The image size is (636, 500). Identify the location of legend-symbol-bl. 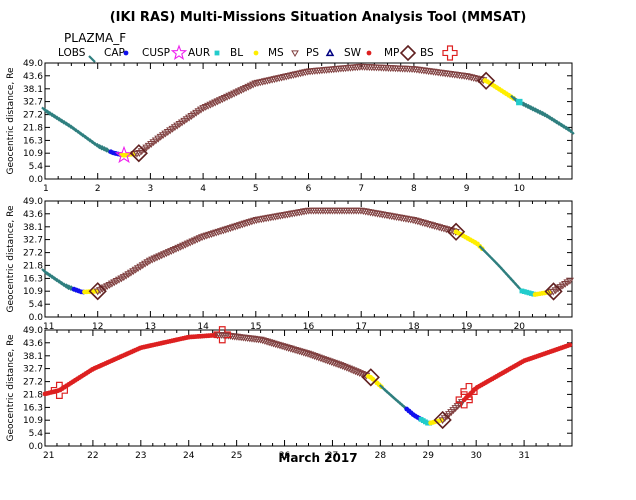
(256, 53).